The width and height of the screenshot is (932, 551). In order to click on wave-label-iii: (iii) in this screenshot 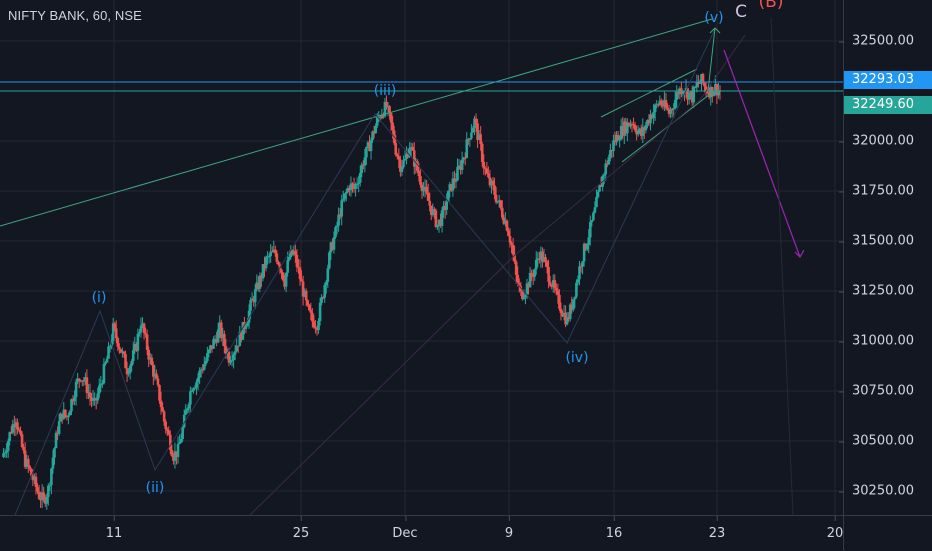, I will do `click(385, 91)`.